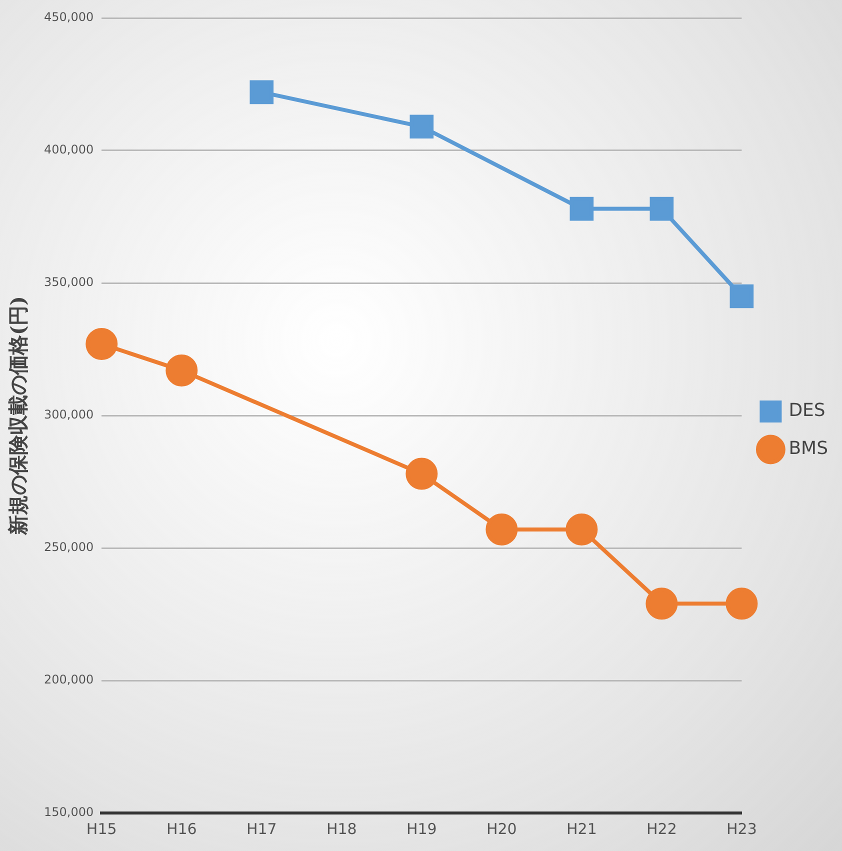 This screenshot has width=842, height=851. Describe the element at coordinates (69, 547) in the screenshot. I see `y-tick-label: 250,000` at that location.